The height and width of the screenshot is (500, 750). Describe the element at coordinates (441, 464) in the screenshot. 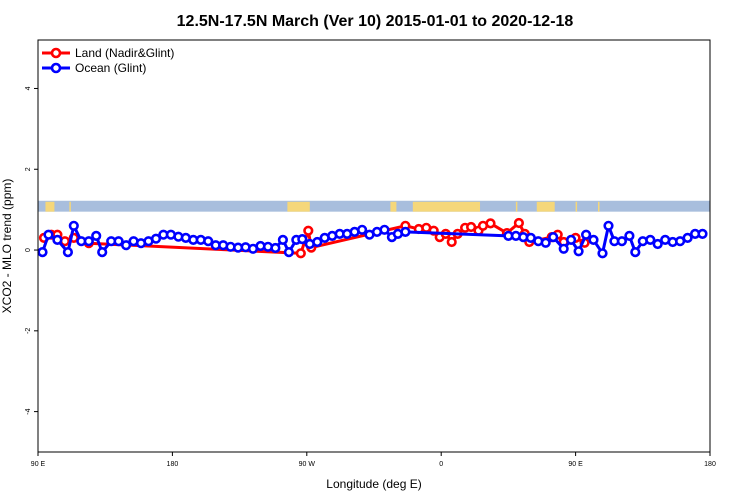

I see `x-tick-label: 0` at that location.